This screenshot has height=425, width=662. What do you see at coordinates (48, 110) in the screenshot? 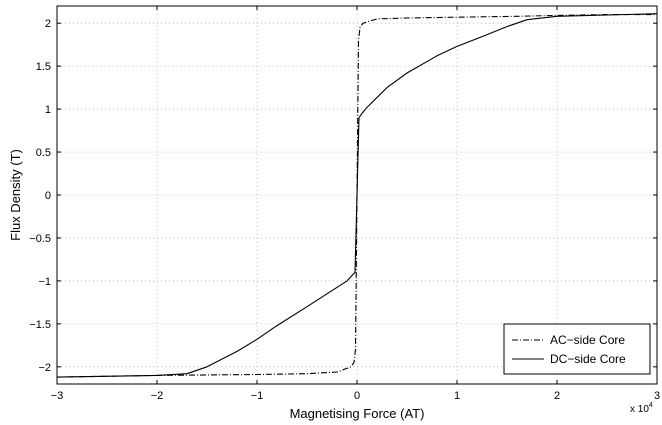
I see `y-tick-label: 1` at bounding box center [48, 110].